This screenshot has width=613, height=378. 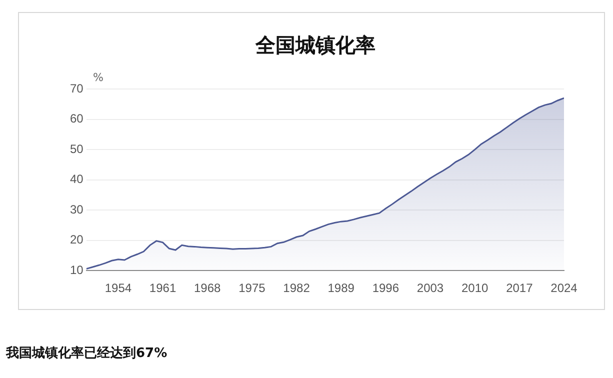 I want to click on x-tick-label: 2024, so click(x=564, y=288).